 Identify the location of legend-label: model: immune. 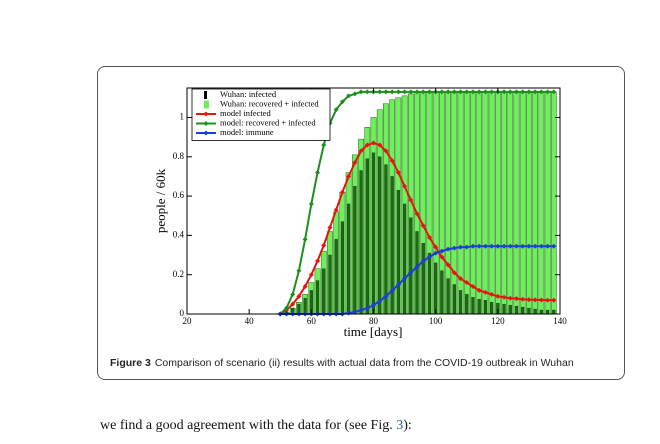
(247, 132).